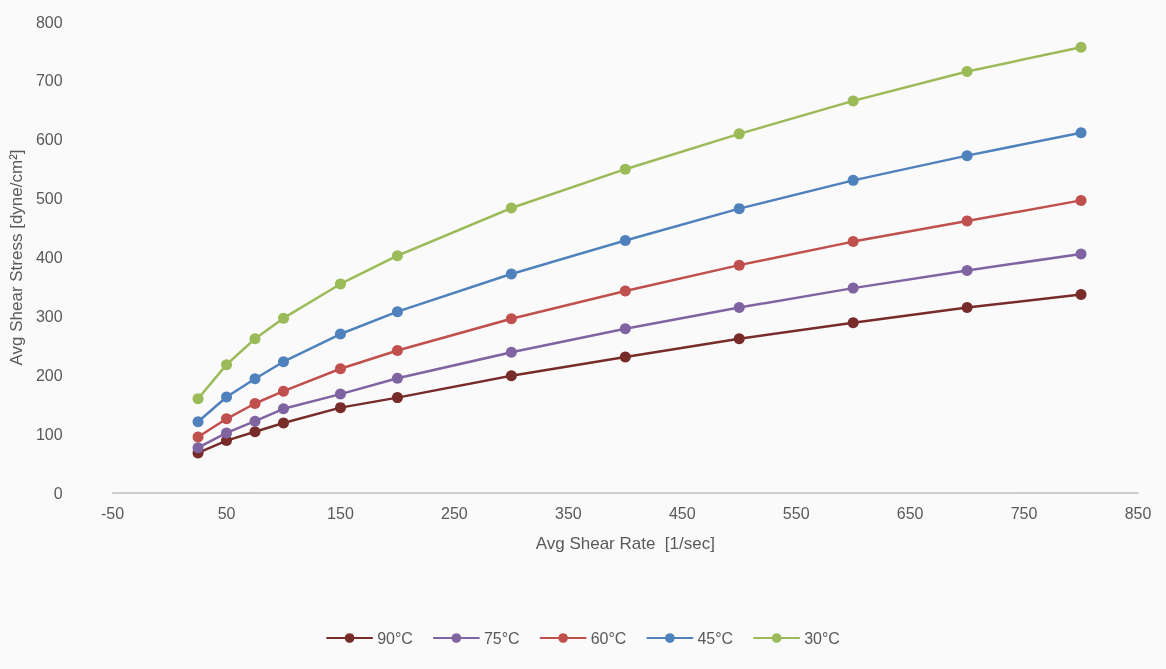  I want to click on legend-label: 75°C, so click(501, 638).